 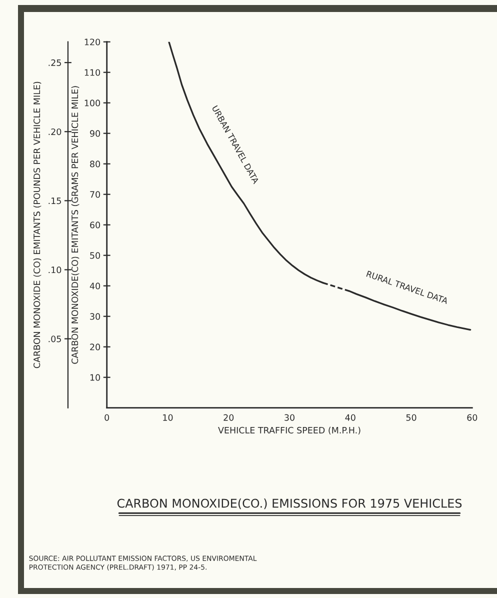 I want to click on y-tick-label: 20, so click(x=95, y=347).